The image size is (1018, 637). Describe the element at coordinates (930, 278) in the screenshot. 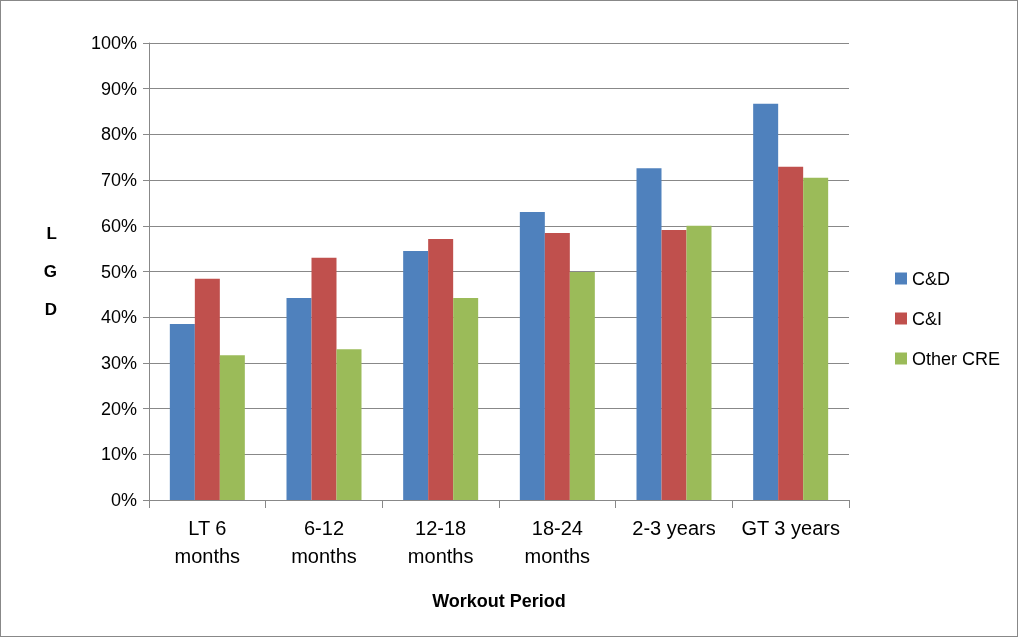

I see `legend-label: C&D` at that location.